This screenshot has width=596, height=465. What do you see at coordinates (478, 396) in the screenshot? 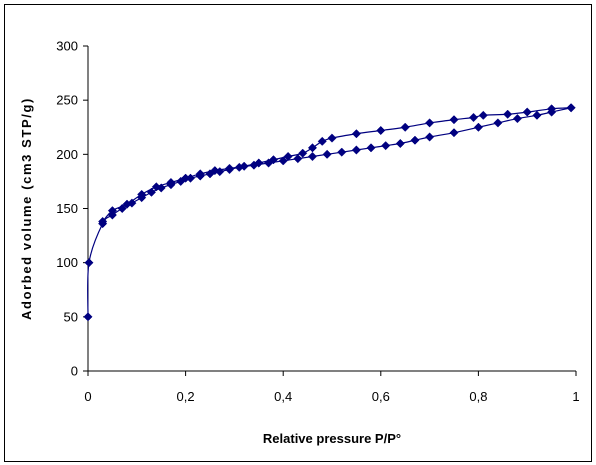
I see `x-tick-label: 0,8` at bounding box center [478, 396].